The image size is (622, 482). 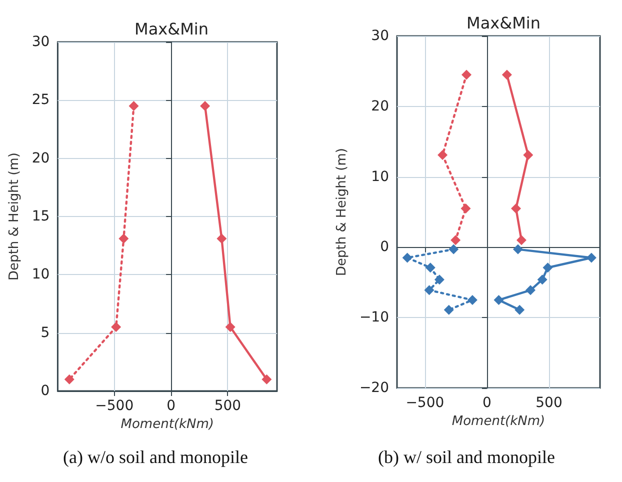 I want to click on y-tick-label: −10, so click(x=374, y=318).